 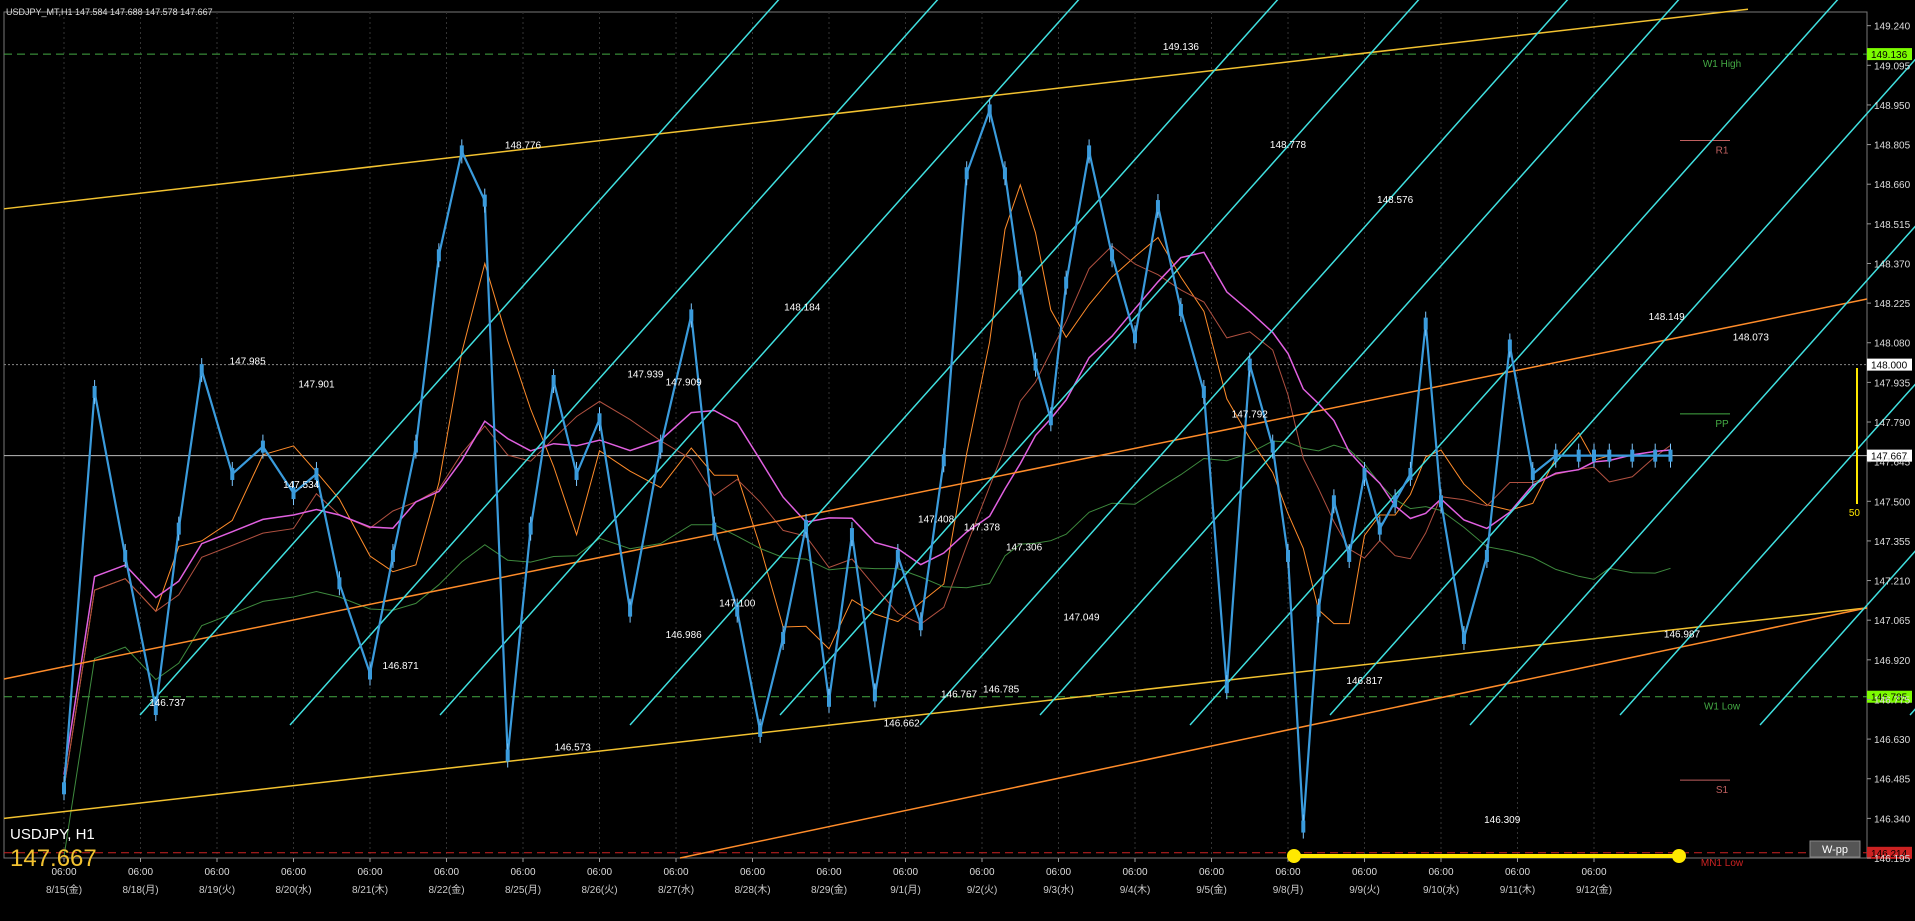 What do you see at coordinates (1835, 849) in the screenshot?
I see `wpp-button: W-pp` at bounding box center [1835, 849].